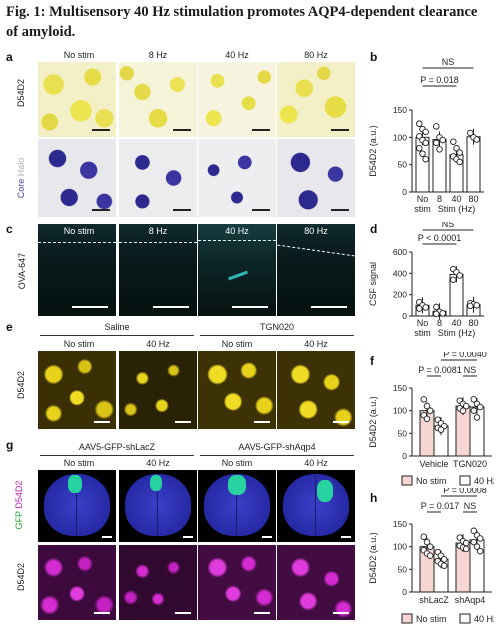 The width and height of the screenshot is (496, 630). Describe the element at coordinates (79, 463) in the screenshot. I see `col-label-g-1: No stim` at that location.